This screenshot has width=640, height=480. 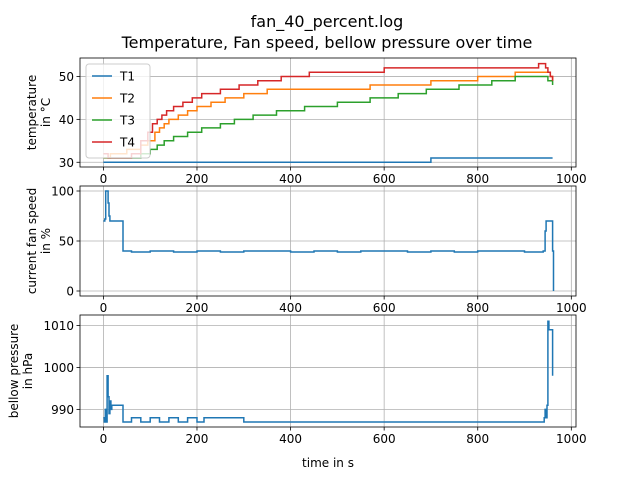 What do you see at coordinates (58, 326) in the screenshot?
I see `y-tick-label: 1010` at bounding box center [58, 326].